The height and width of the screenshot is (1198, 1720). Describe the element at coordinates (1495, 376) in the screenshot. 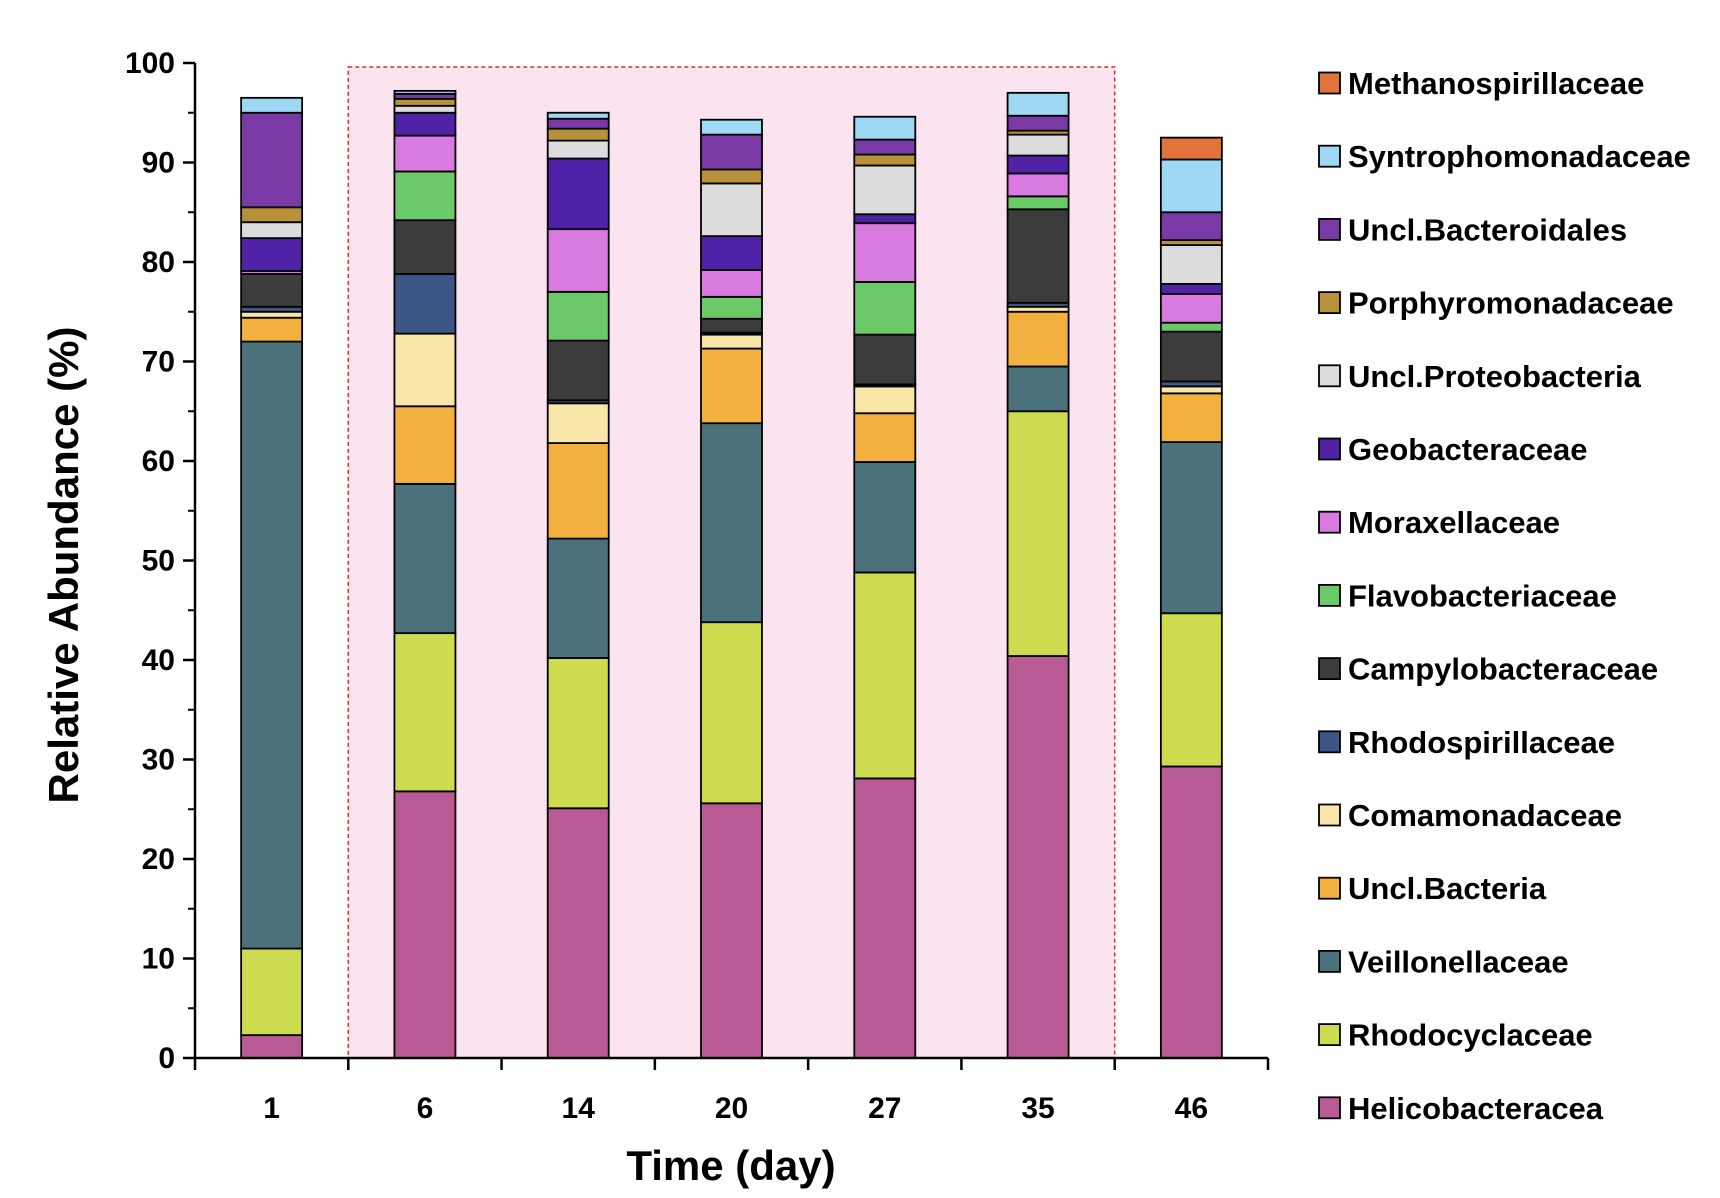

I see `legend-label: Uncl.Proteobacteria` at that location.